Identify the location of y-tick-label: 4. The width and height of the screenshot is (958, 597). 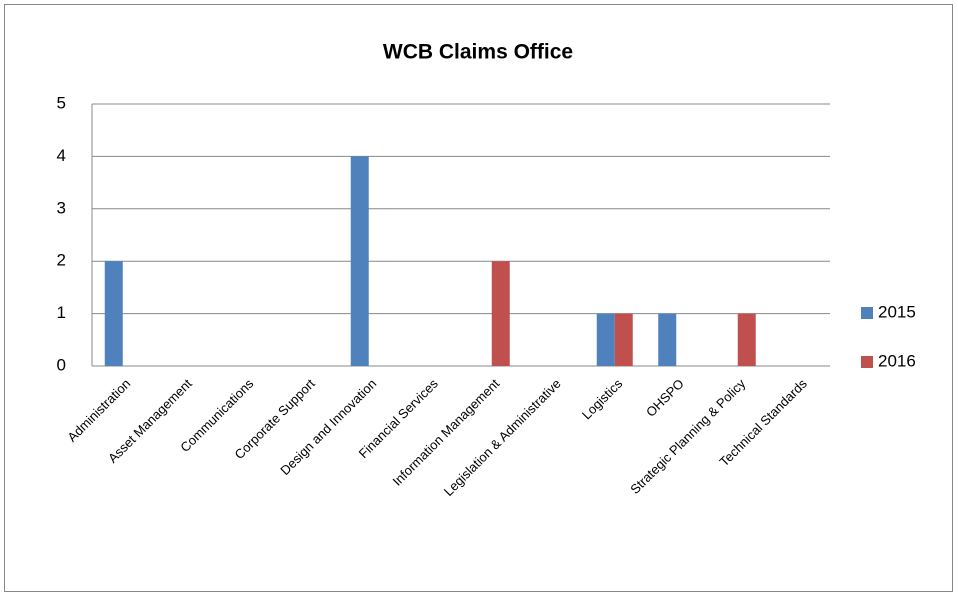
(61, 155).